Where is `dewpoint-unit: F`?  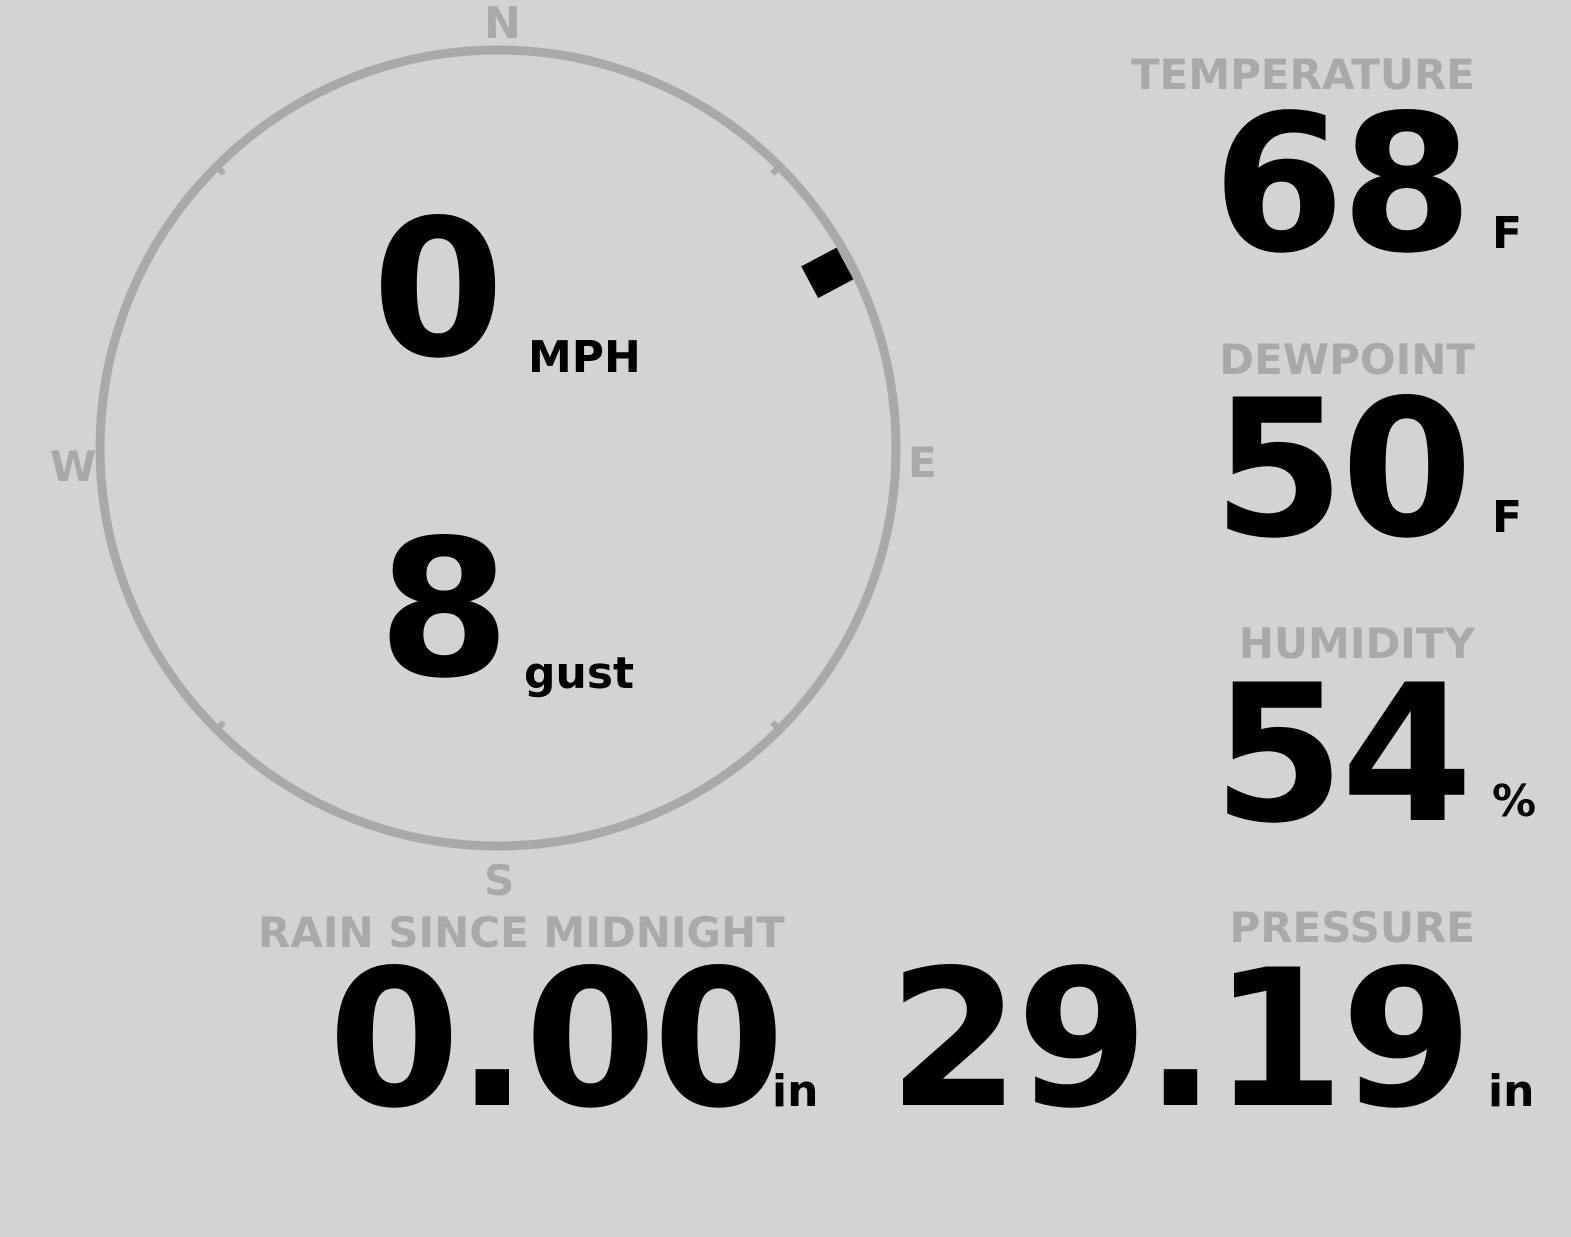 dewpoint-unit: F is located at coordinates (1507, 517).